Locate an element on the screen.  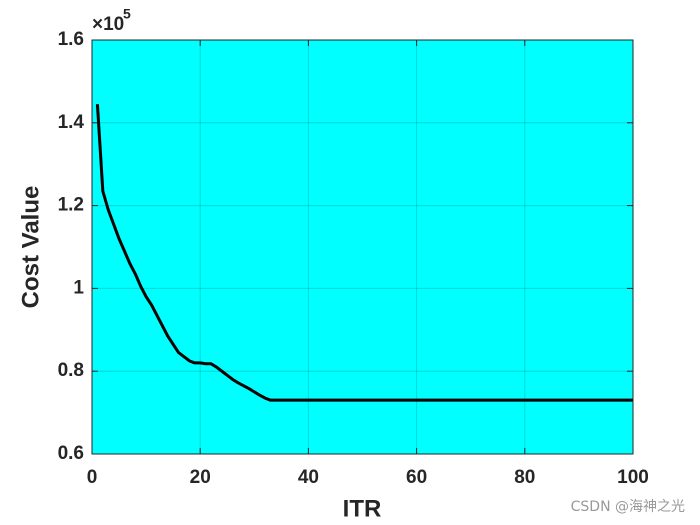
x-axis-label: ITR is located at coordinates (362, 508).